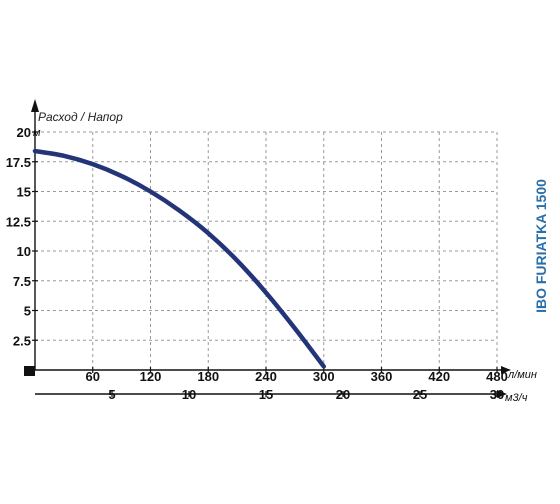  Describe the element at coordinates (151, 376) in the screenshot. I see `x-tick-label-1: 120` at that location.